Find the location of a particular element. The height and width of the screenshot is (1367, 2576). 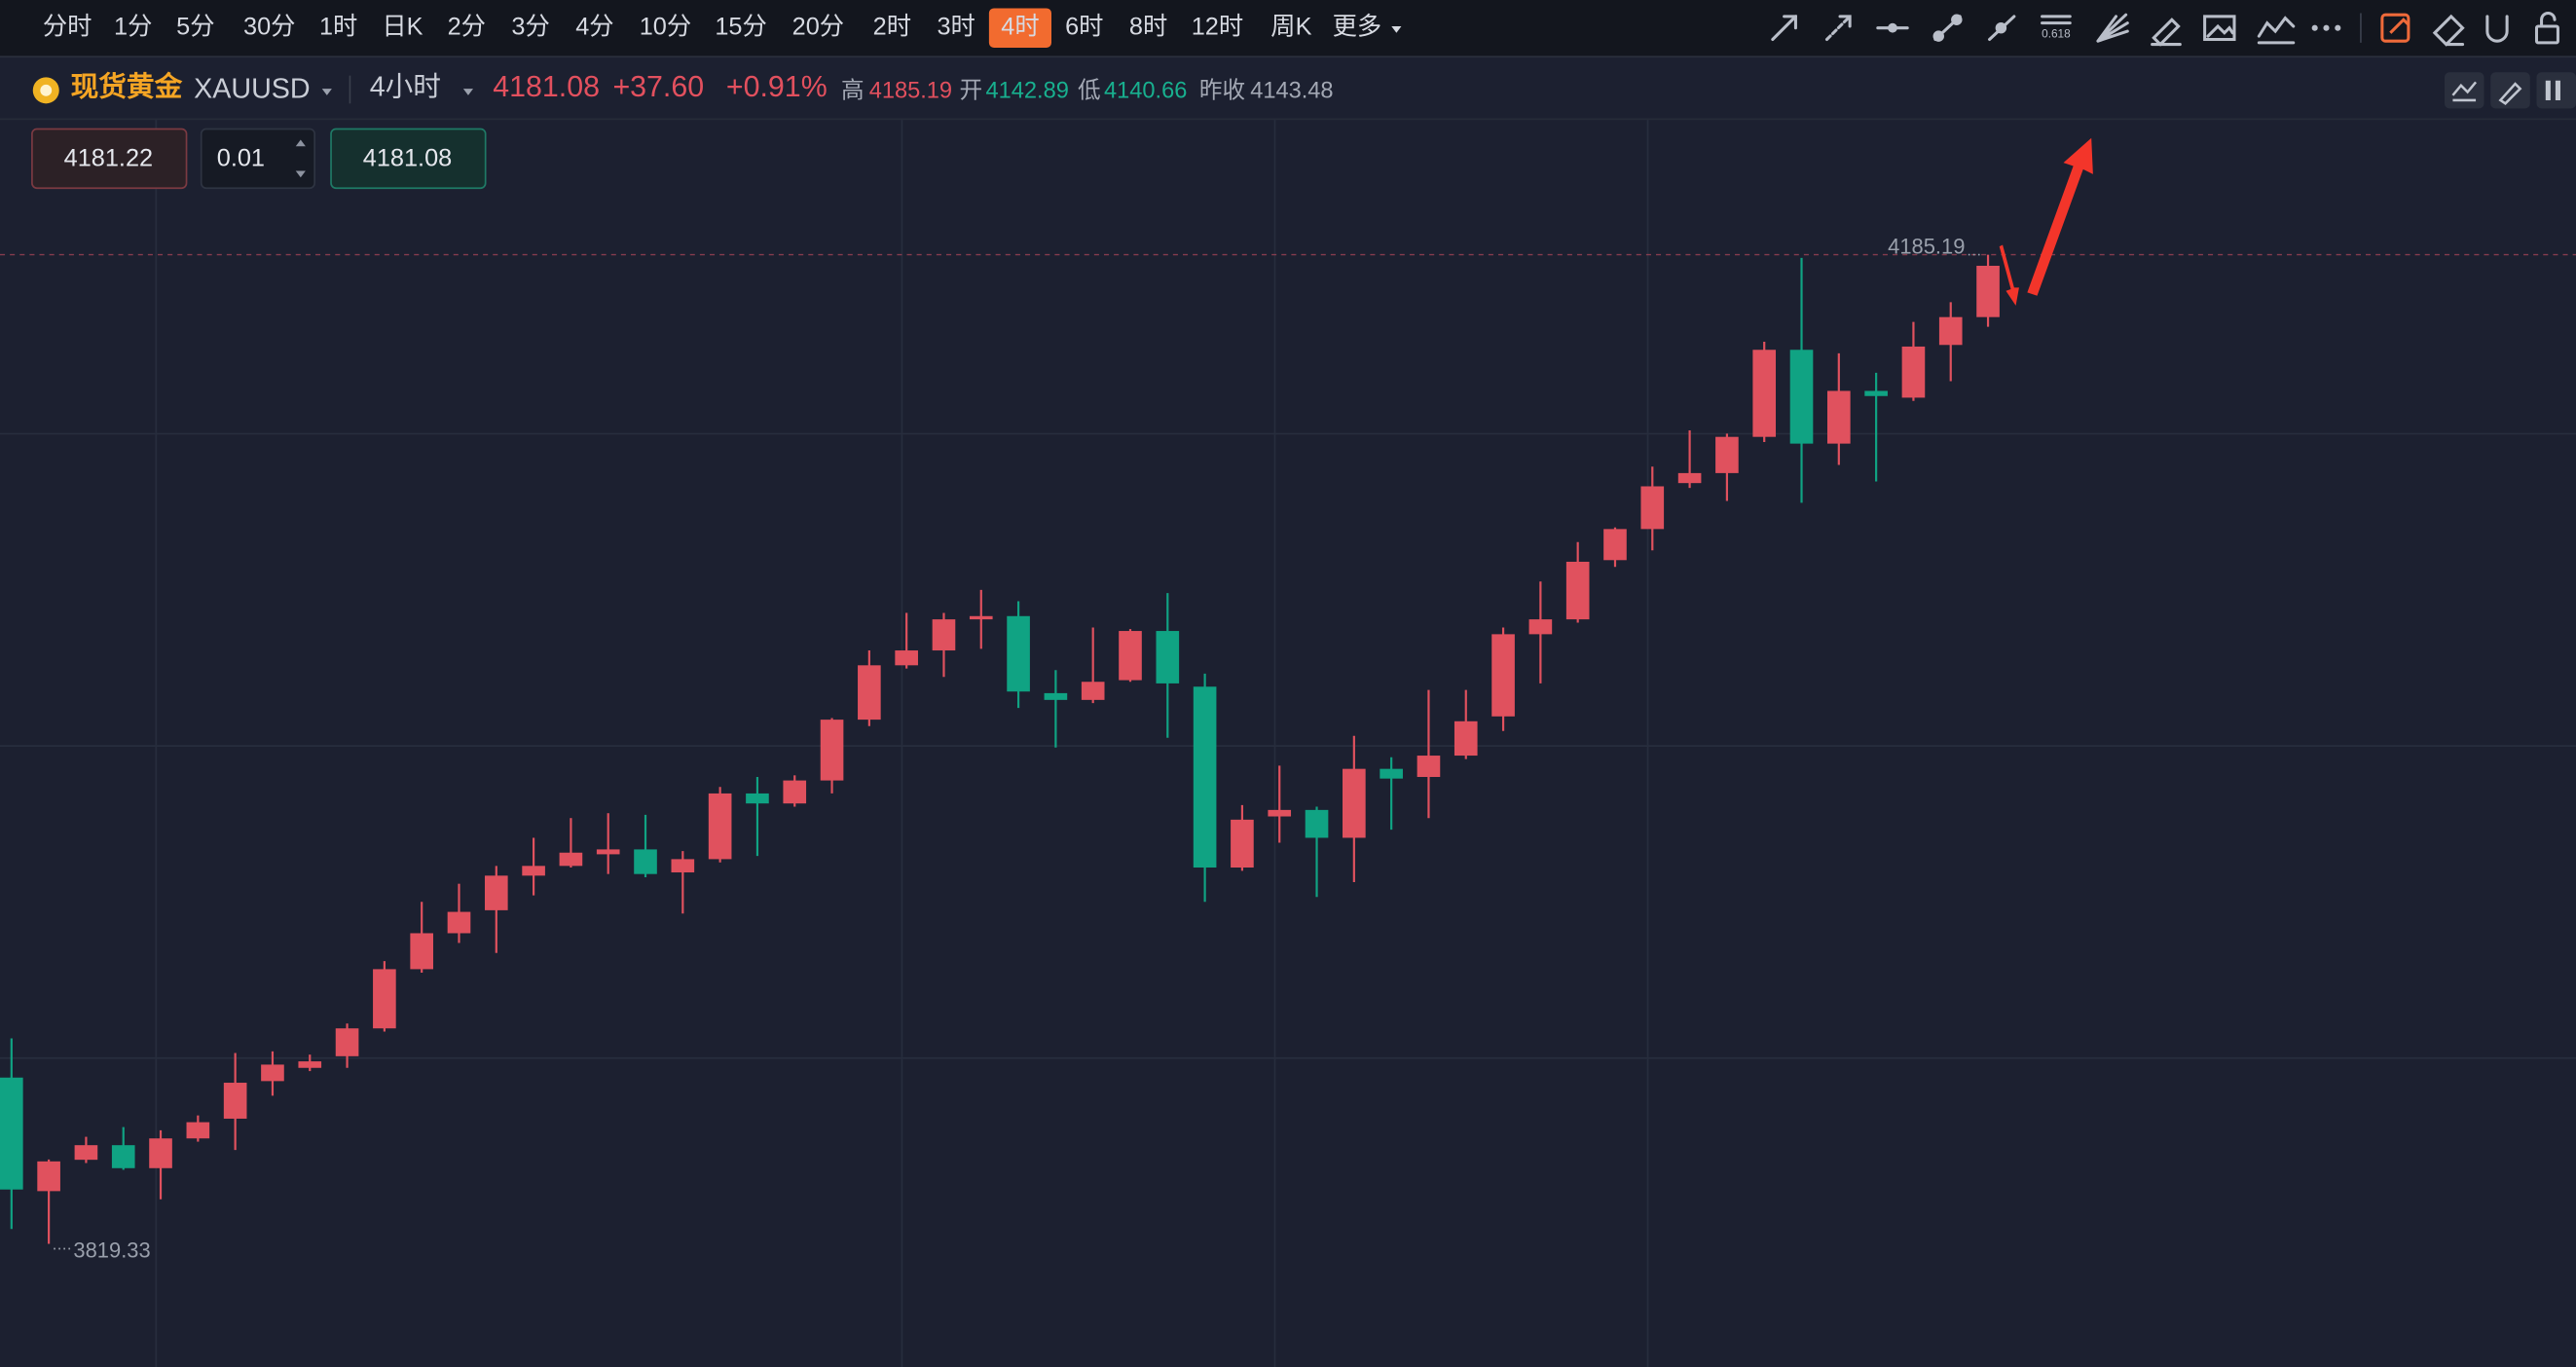

tool-ray is located at coordinates (1838, 29).